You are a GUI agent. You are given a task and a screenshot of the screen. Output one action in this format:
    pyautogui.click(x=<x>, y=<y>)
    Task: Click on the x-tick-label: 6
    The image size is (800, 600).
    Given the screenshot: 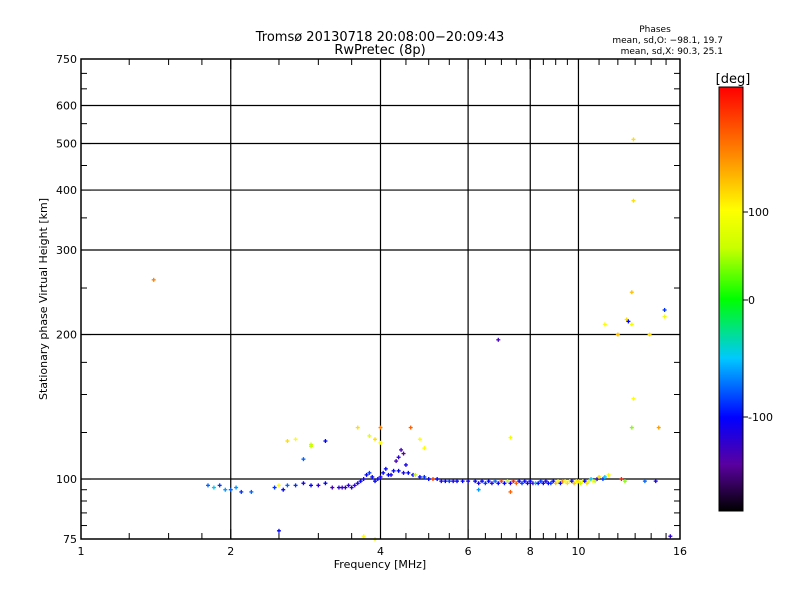 What is the action you would take?
    pyautogui.click(x=468, y=551)
    